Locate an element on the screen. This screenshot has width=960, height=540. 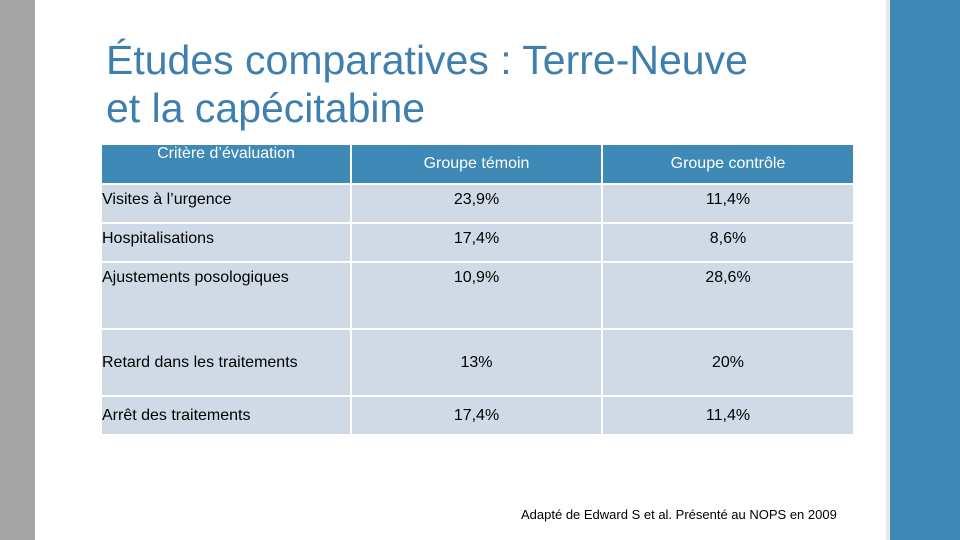
table-row: Visites à l’urgence 23,9% 11,4% is located at coordinates (477, 203).